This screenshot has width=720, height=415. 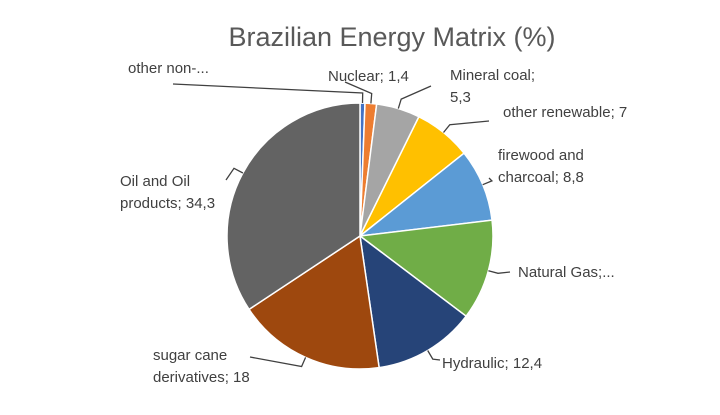 I want to click on pie-slice-hydraulic, so click(x=413, y=301).